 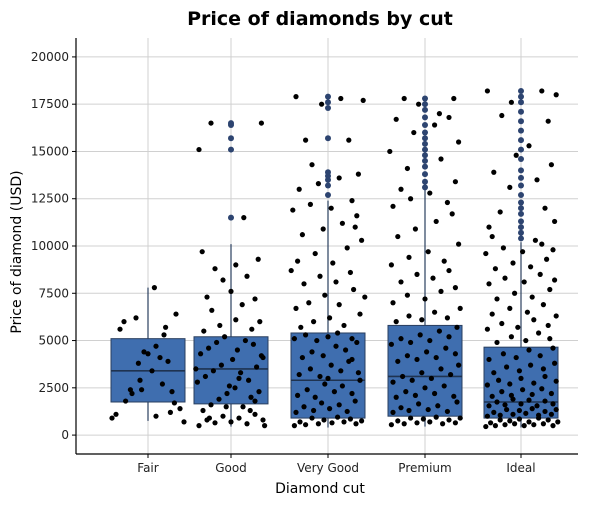 I want to click on y-tick-label: 5000, so click(x=53, y=341).